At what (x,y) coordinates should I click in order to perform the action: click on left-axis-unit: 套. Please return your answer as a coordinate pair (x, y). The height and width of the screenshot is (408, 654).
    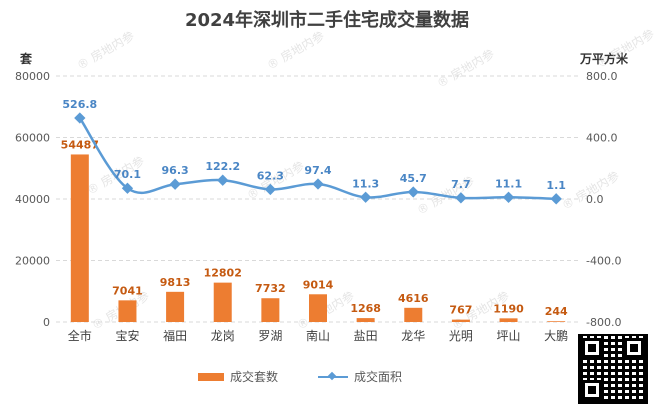
    Looking at the image, I should click on (26, 59).